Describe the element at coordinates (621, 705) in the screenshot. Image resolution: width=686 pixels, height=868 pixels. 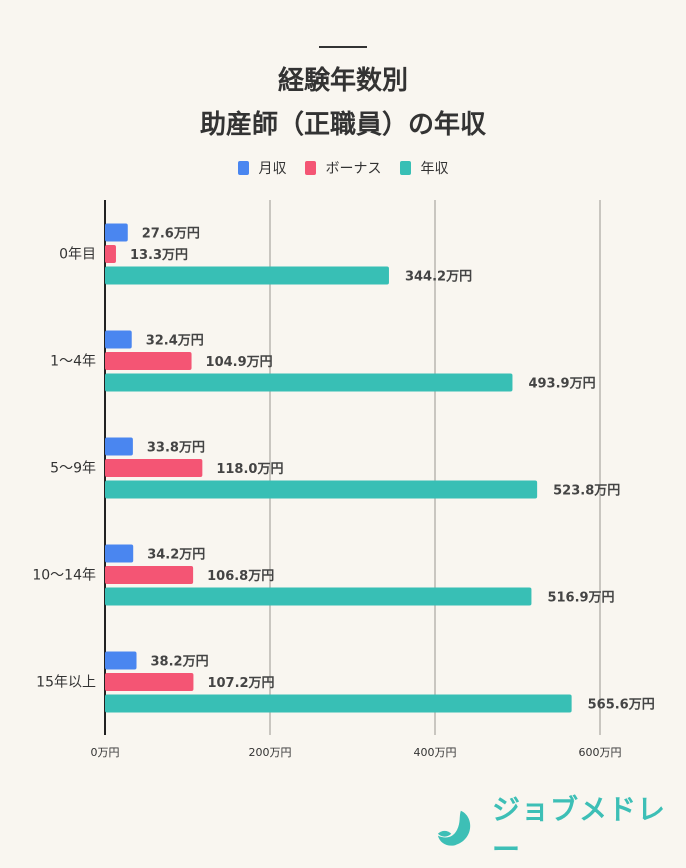
I see `data-label: 565.6万円` at that location.